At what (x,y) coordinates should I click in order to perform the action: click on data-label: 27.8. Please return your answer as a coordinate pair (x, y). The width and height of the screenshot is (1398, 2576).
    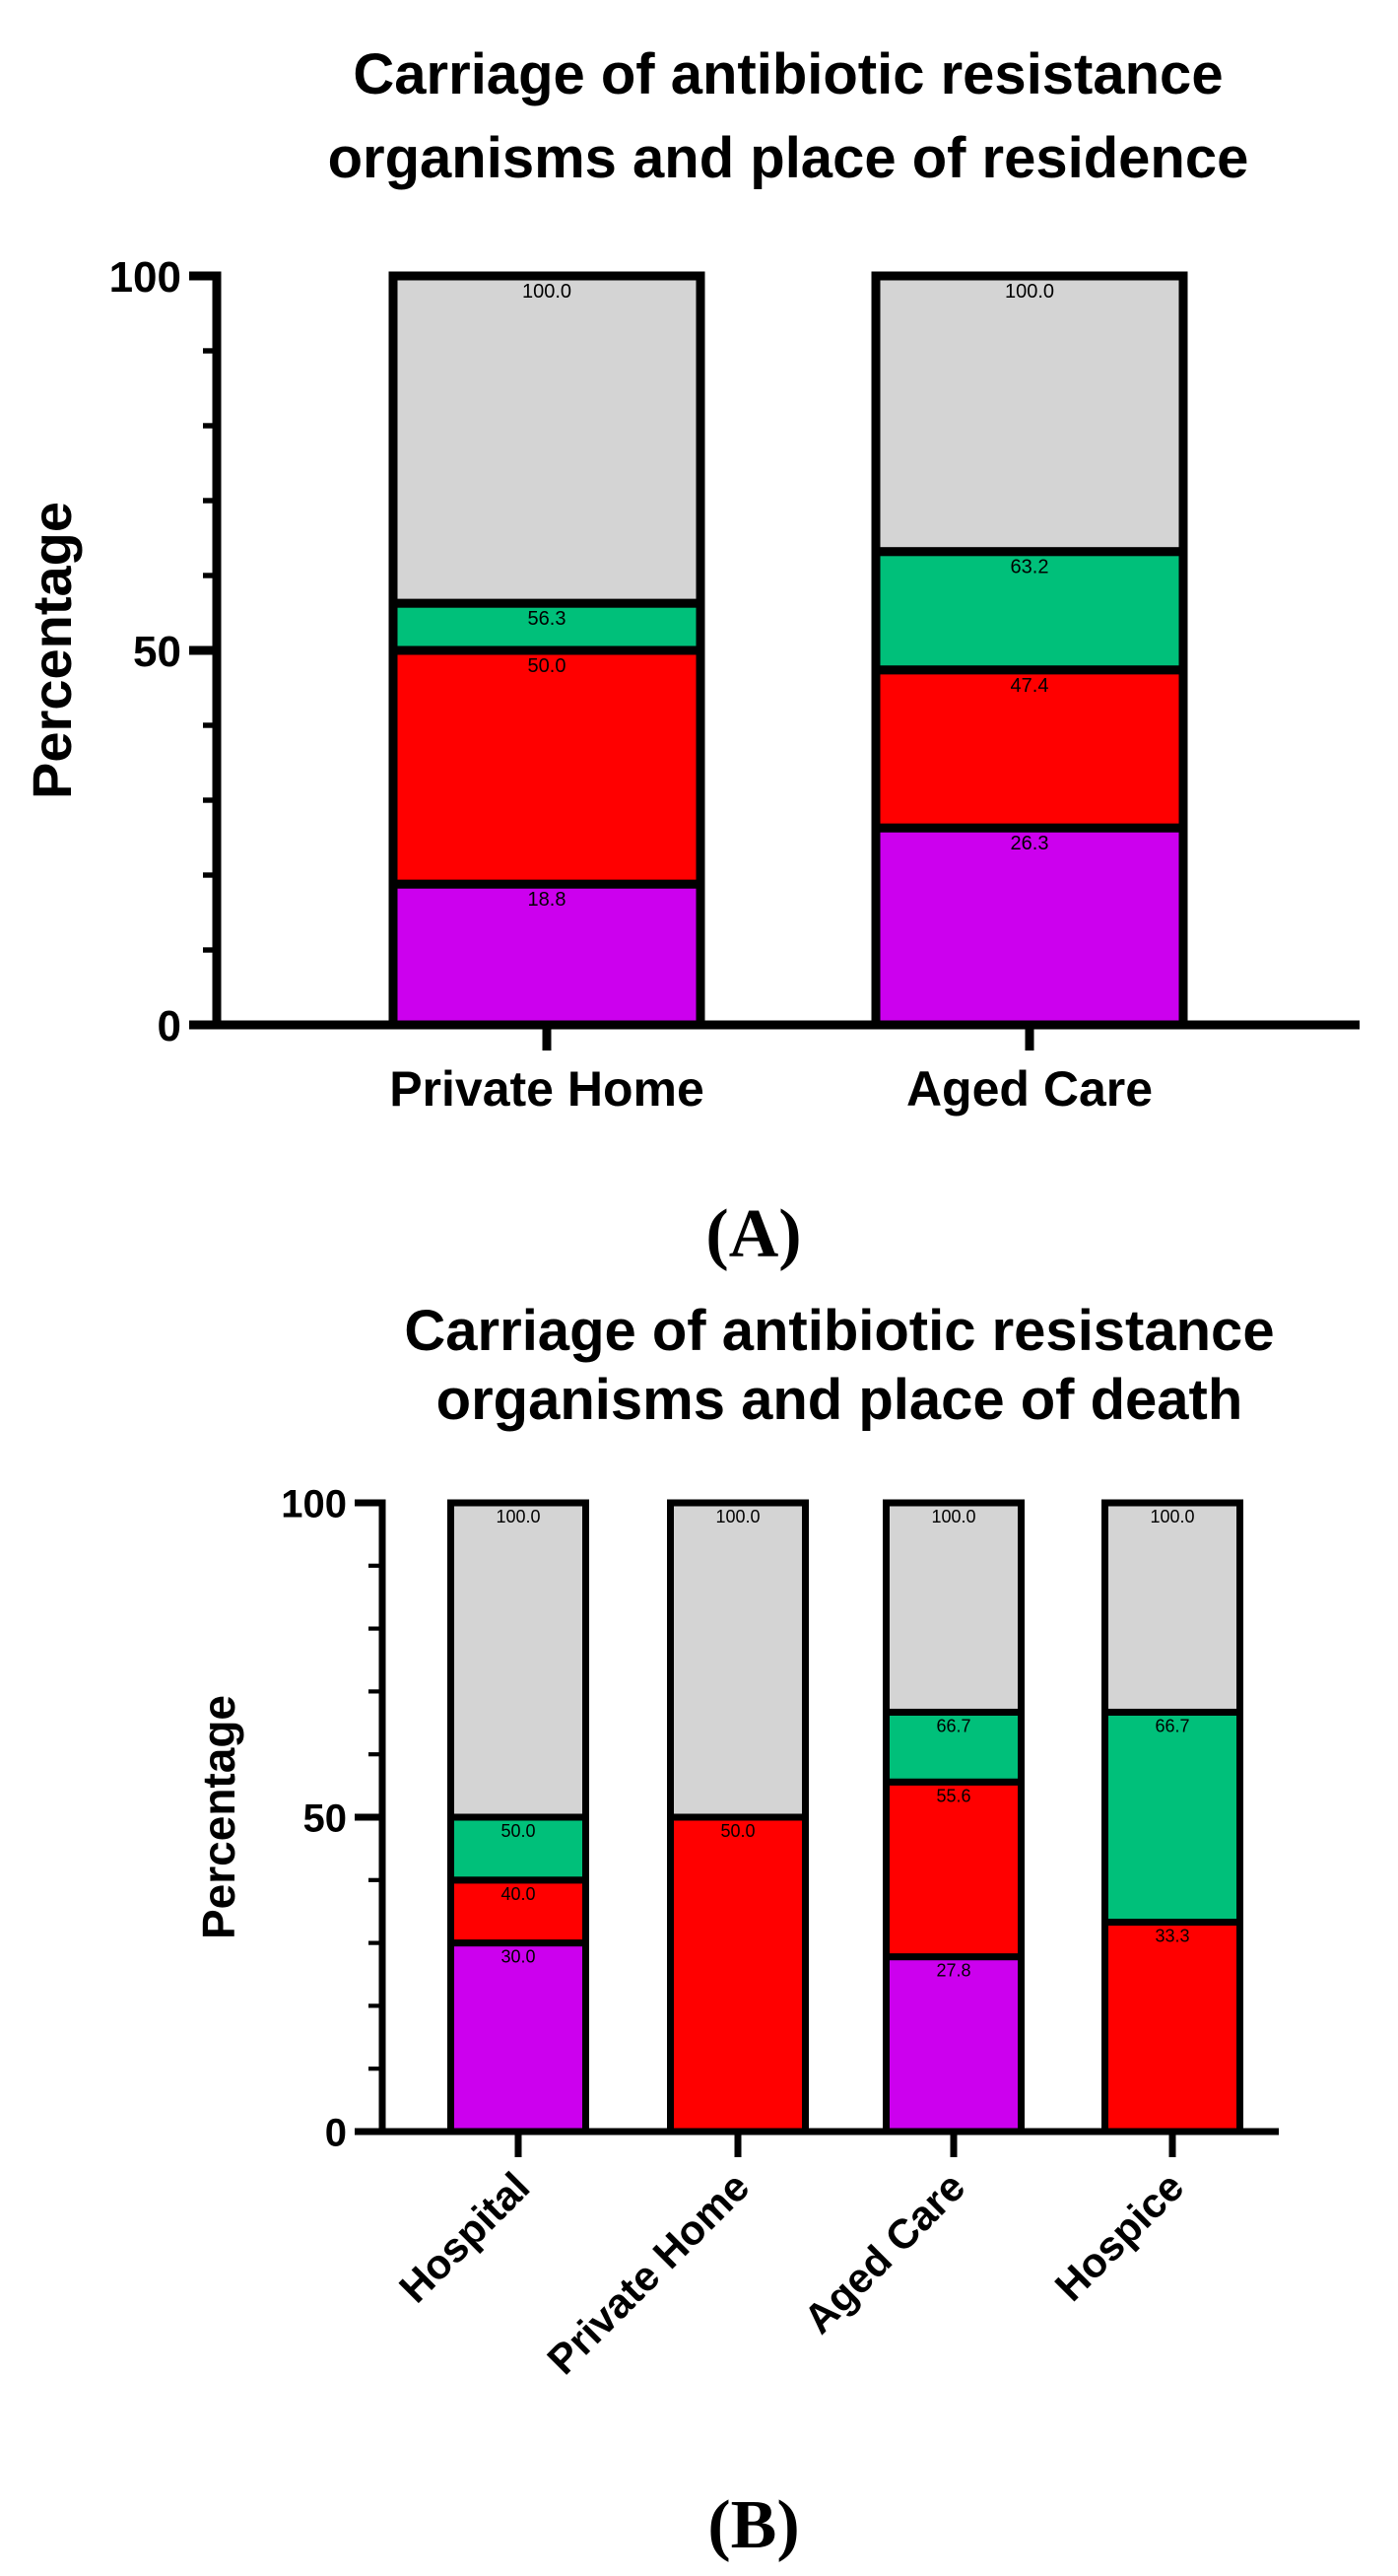
    Looking at the image, I should click on (953, 1971).